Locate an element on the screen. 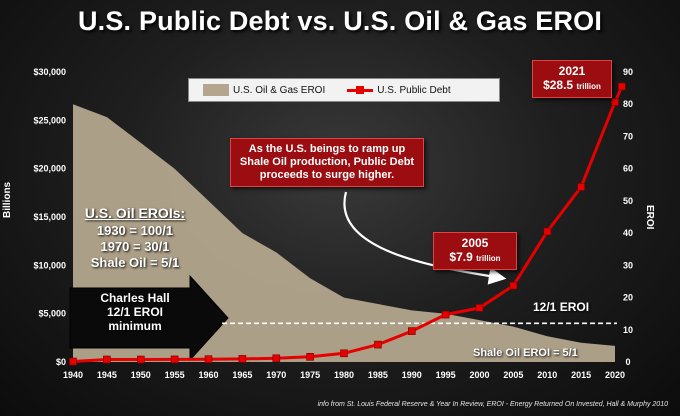 The image size is (680, 416). callout-2005-value: $7.9 is located at coordinates (461, 257).